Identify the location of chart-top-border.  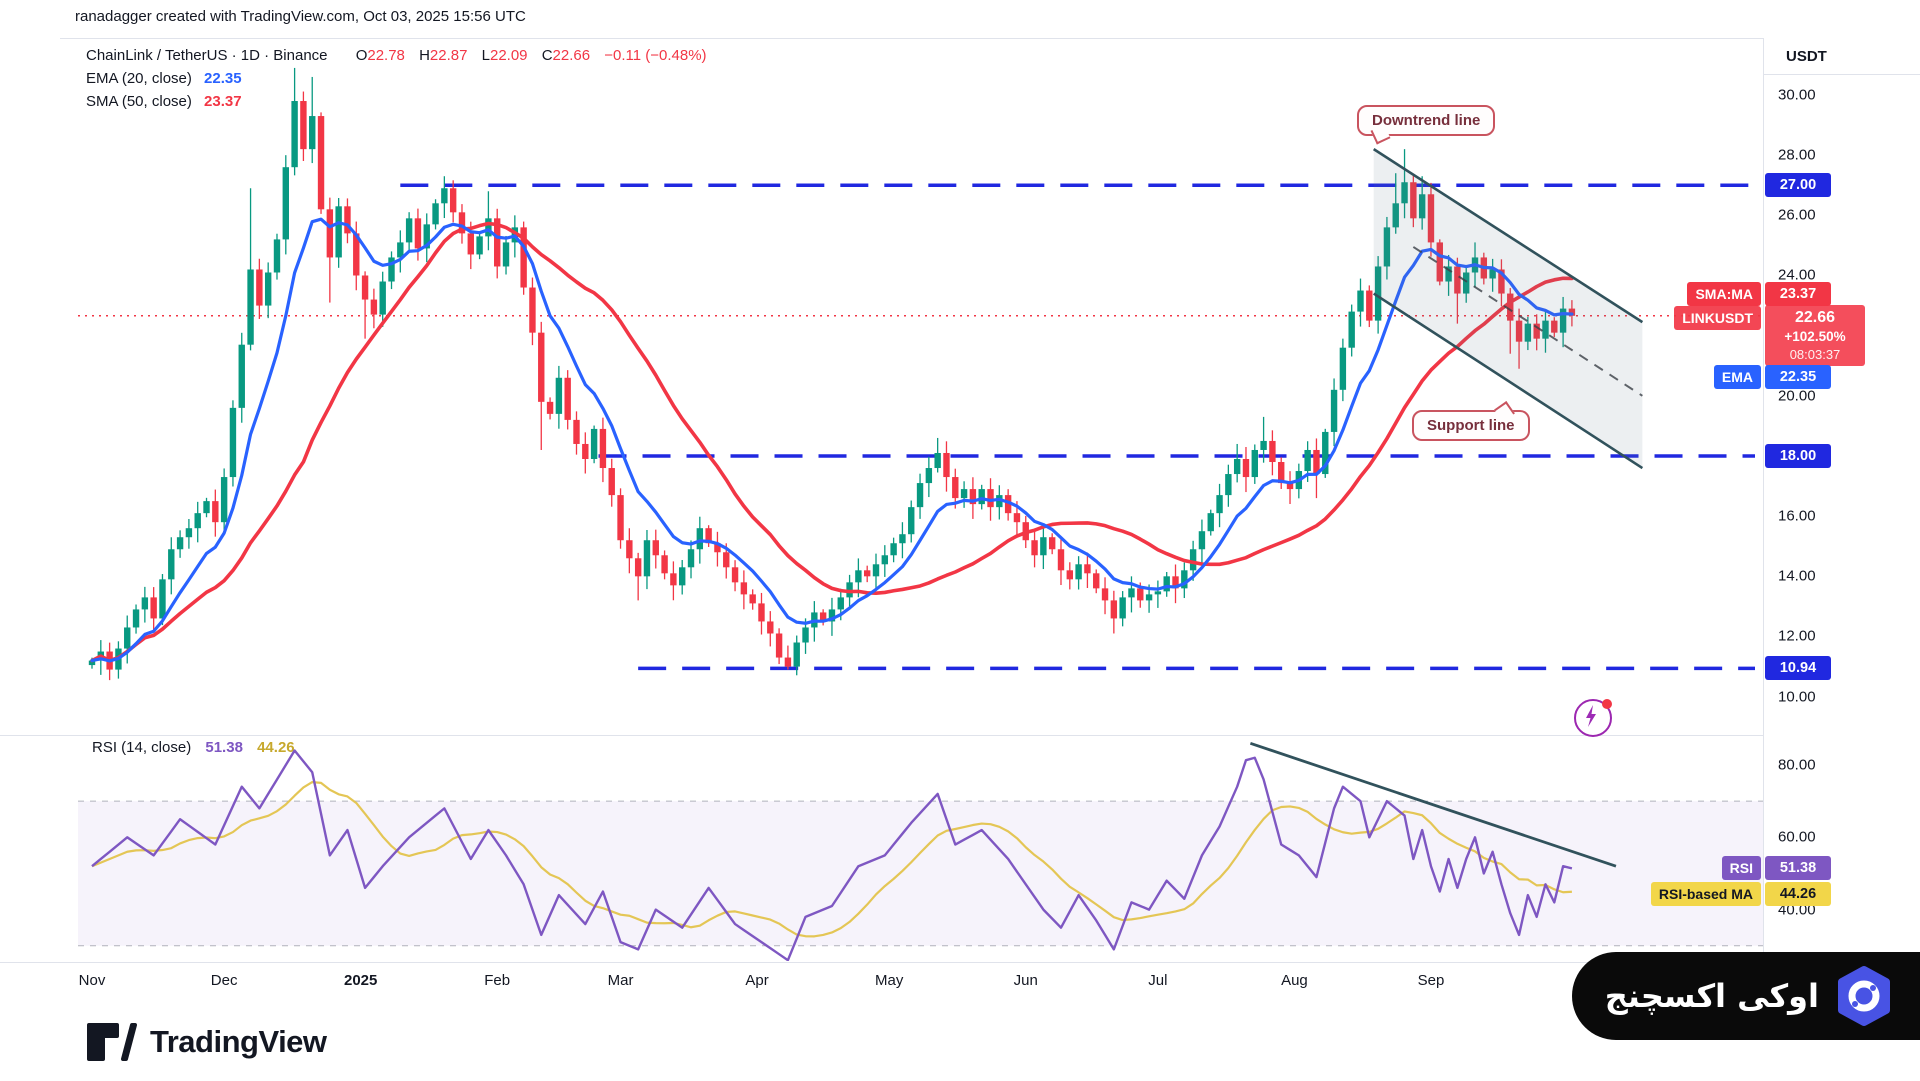
(990, 38).